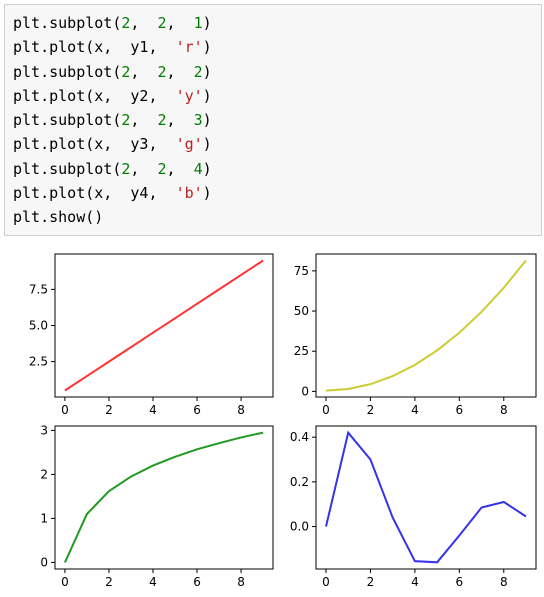  Describe the element at coordinates (44, 430) in the screenshot. I see `y-tick-label: 3` at that location.